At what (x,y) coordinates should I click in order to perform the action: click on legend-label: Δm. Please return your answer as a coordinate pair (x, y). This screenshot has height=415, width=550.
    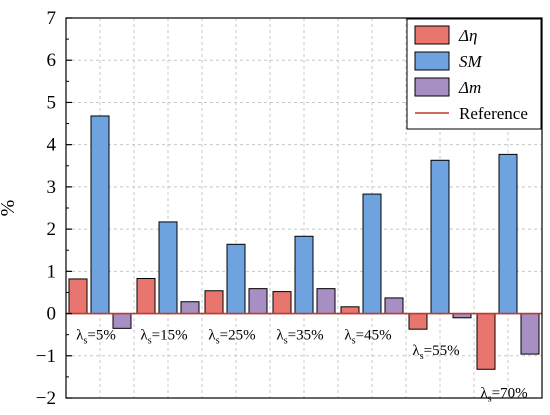
    Looking at the image, I should click on (469, 87).